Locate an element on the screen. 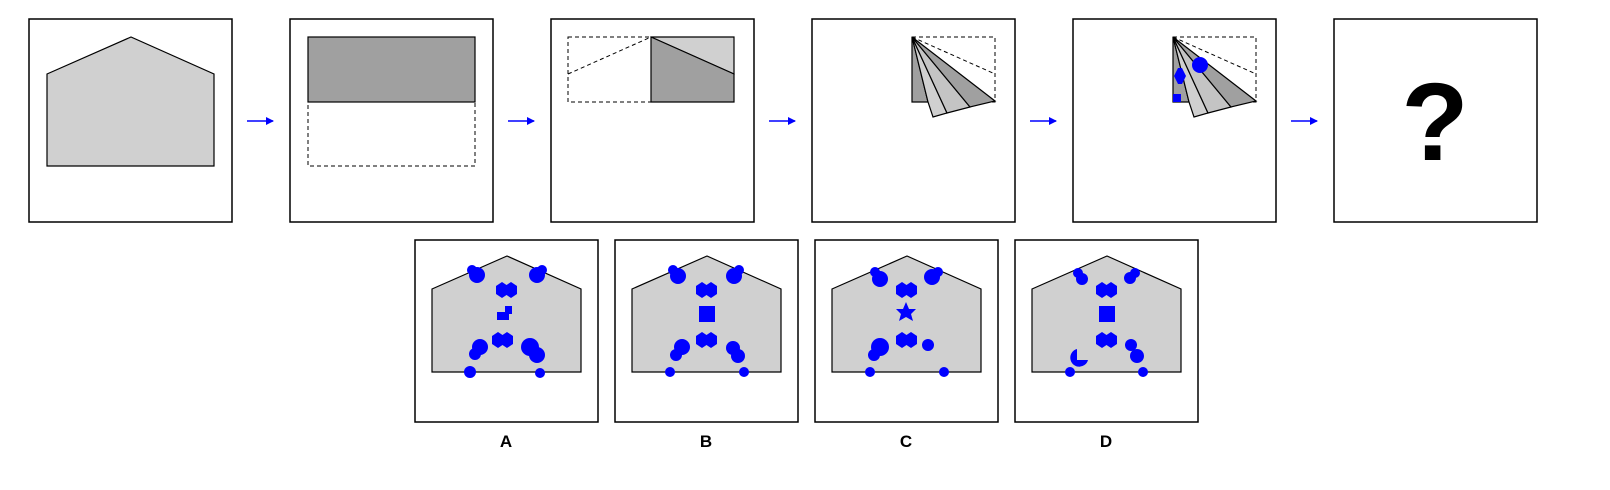 This screenshot has width=1610, height=490. step-2-panel is located at coordinates (391, 120).